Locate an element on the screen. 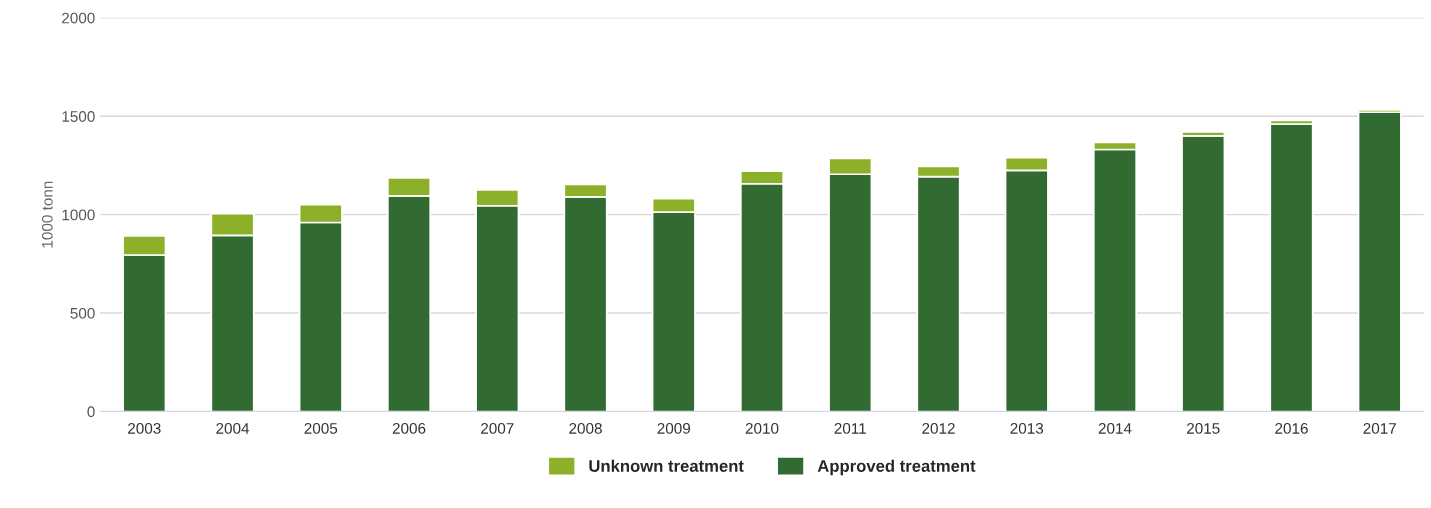 The image size is (1431, 508). x-tick-label: 2010 is located at coordinates (762, 428).